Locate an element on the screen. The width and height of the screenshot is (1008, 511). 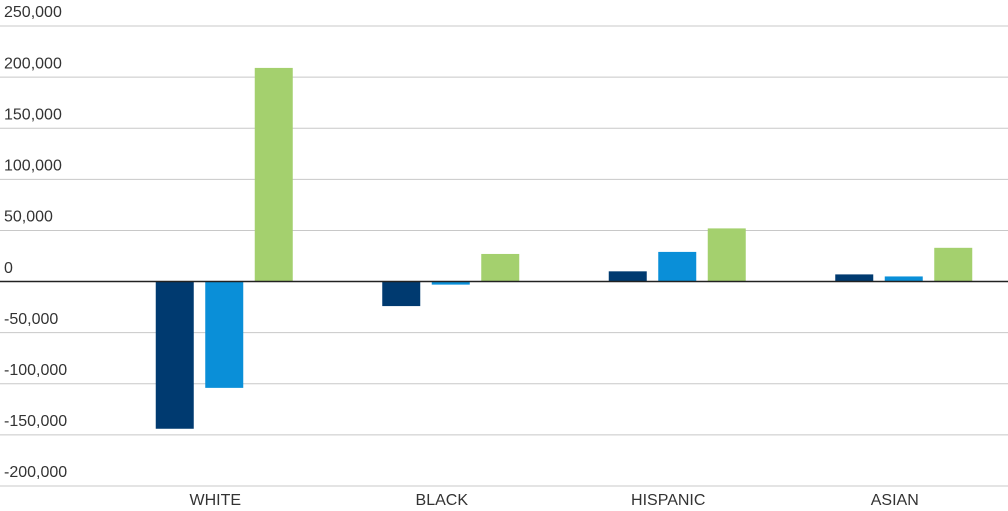
x-tick-label: BLACK is located at coordinates (442, 500).